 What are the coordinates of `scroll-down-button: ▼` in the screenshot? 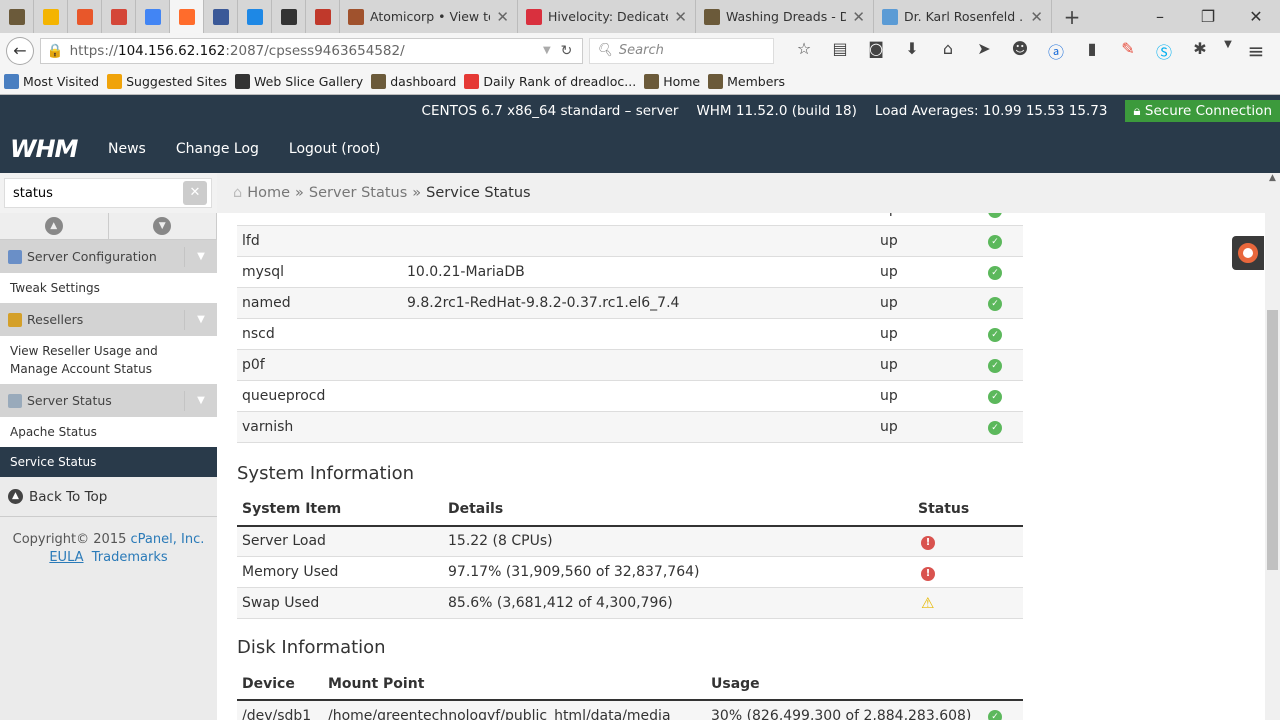 It's located at (162, 226).